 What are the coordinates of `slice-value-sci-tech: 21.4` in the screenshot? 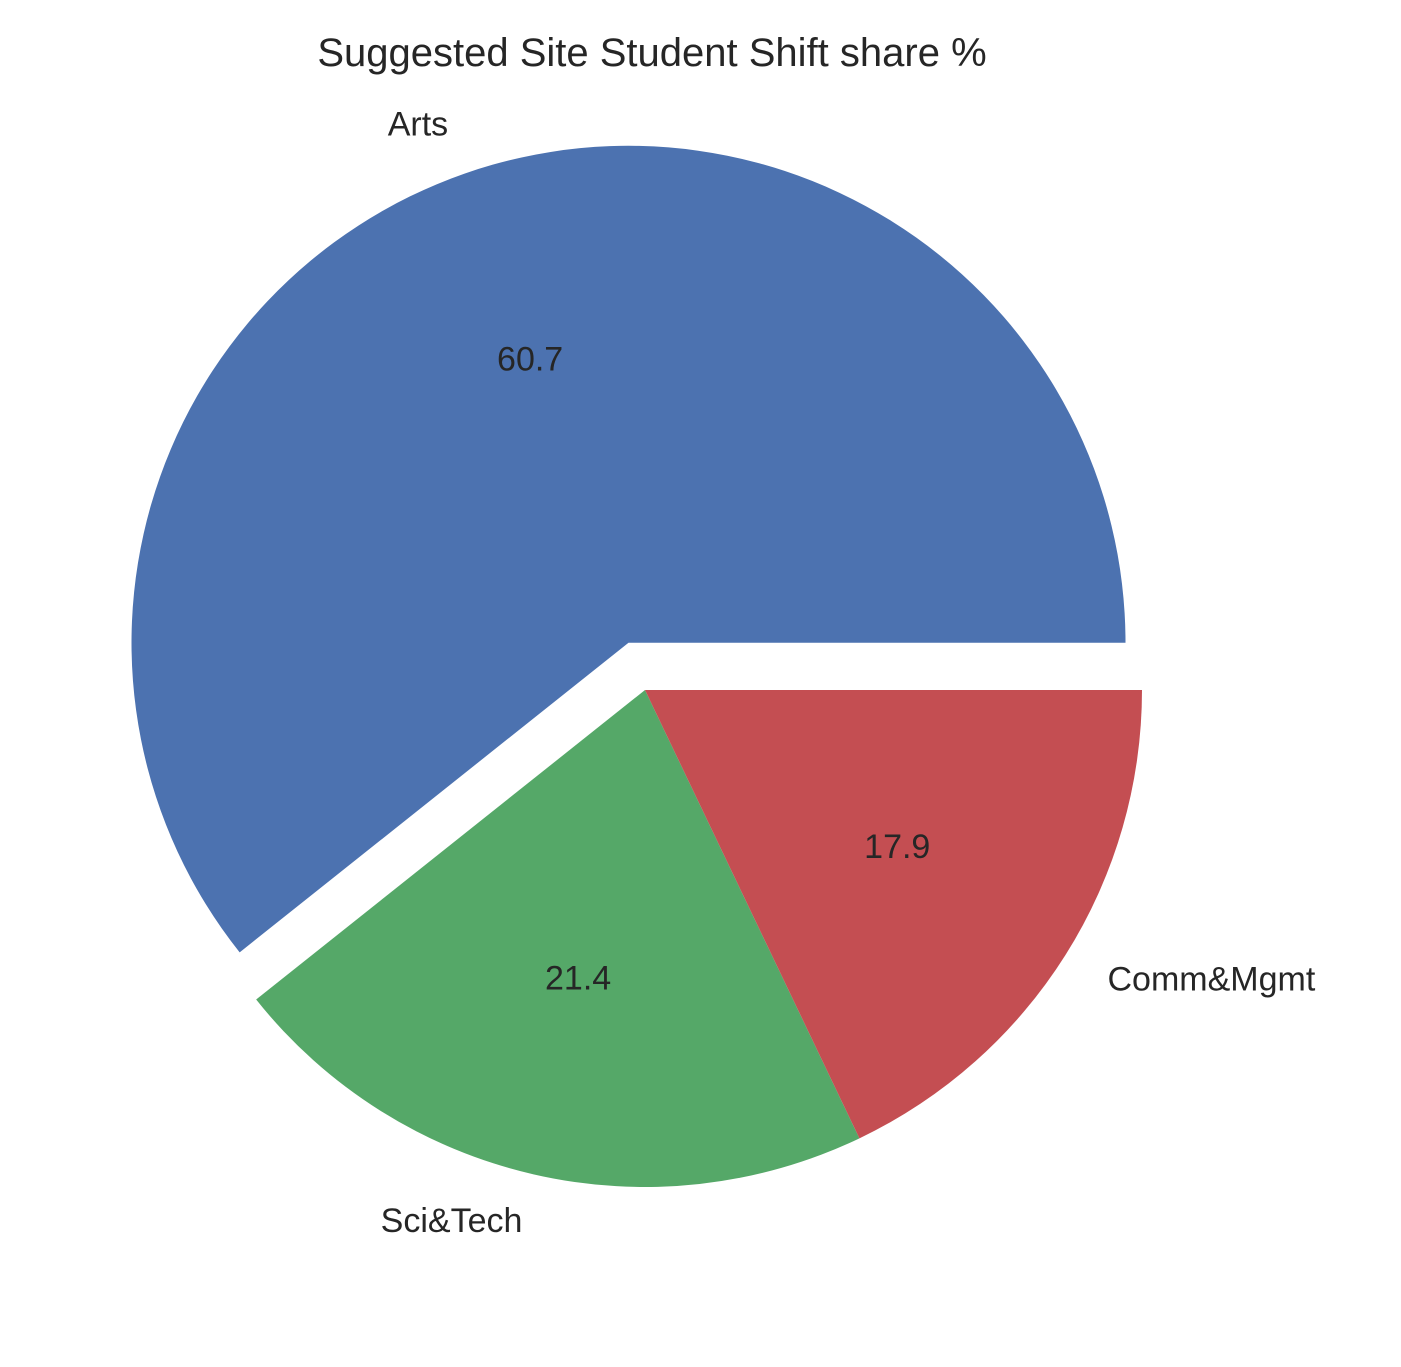 It's located at (578, 979).